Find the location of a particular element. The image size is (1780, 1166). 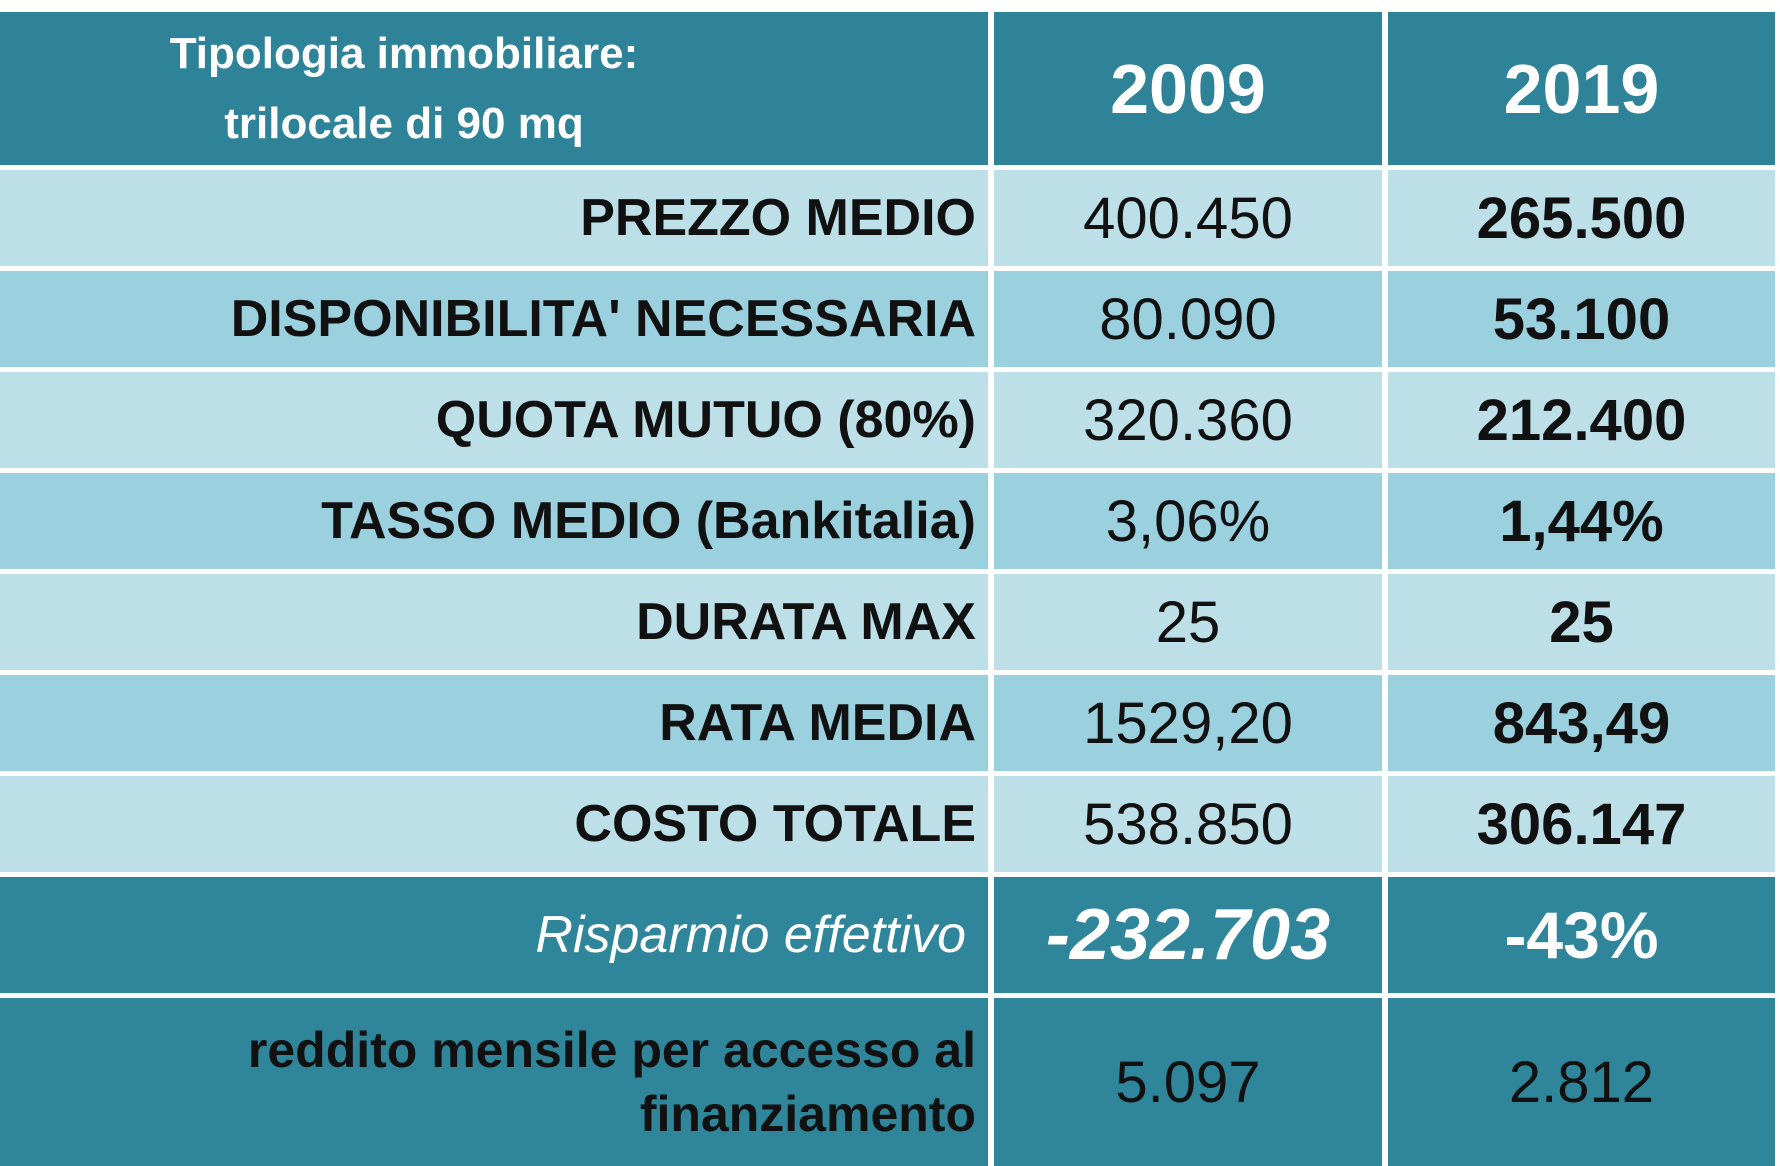

row-value-2009: 400.450 is located at coordinates (1188, 218).